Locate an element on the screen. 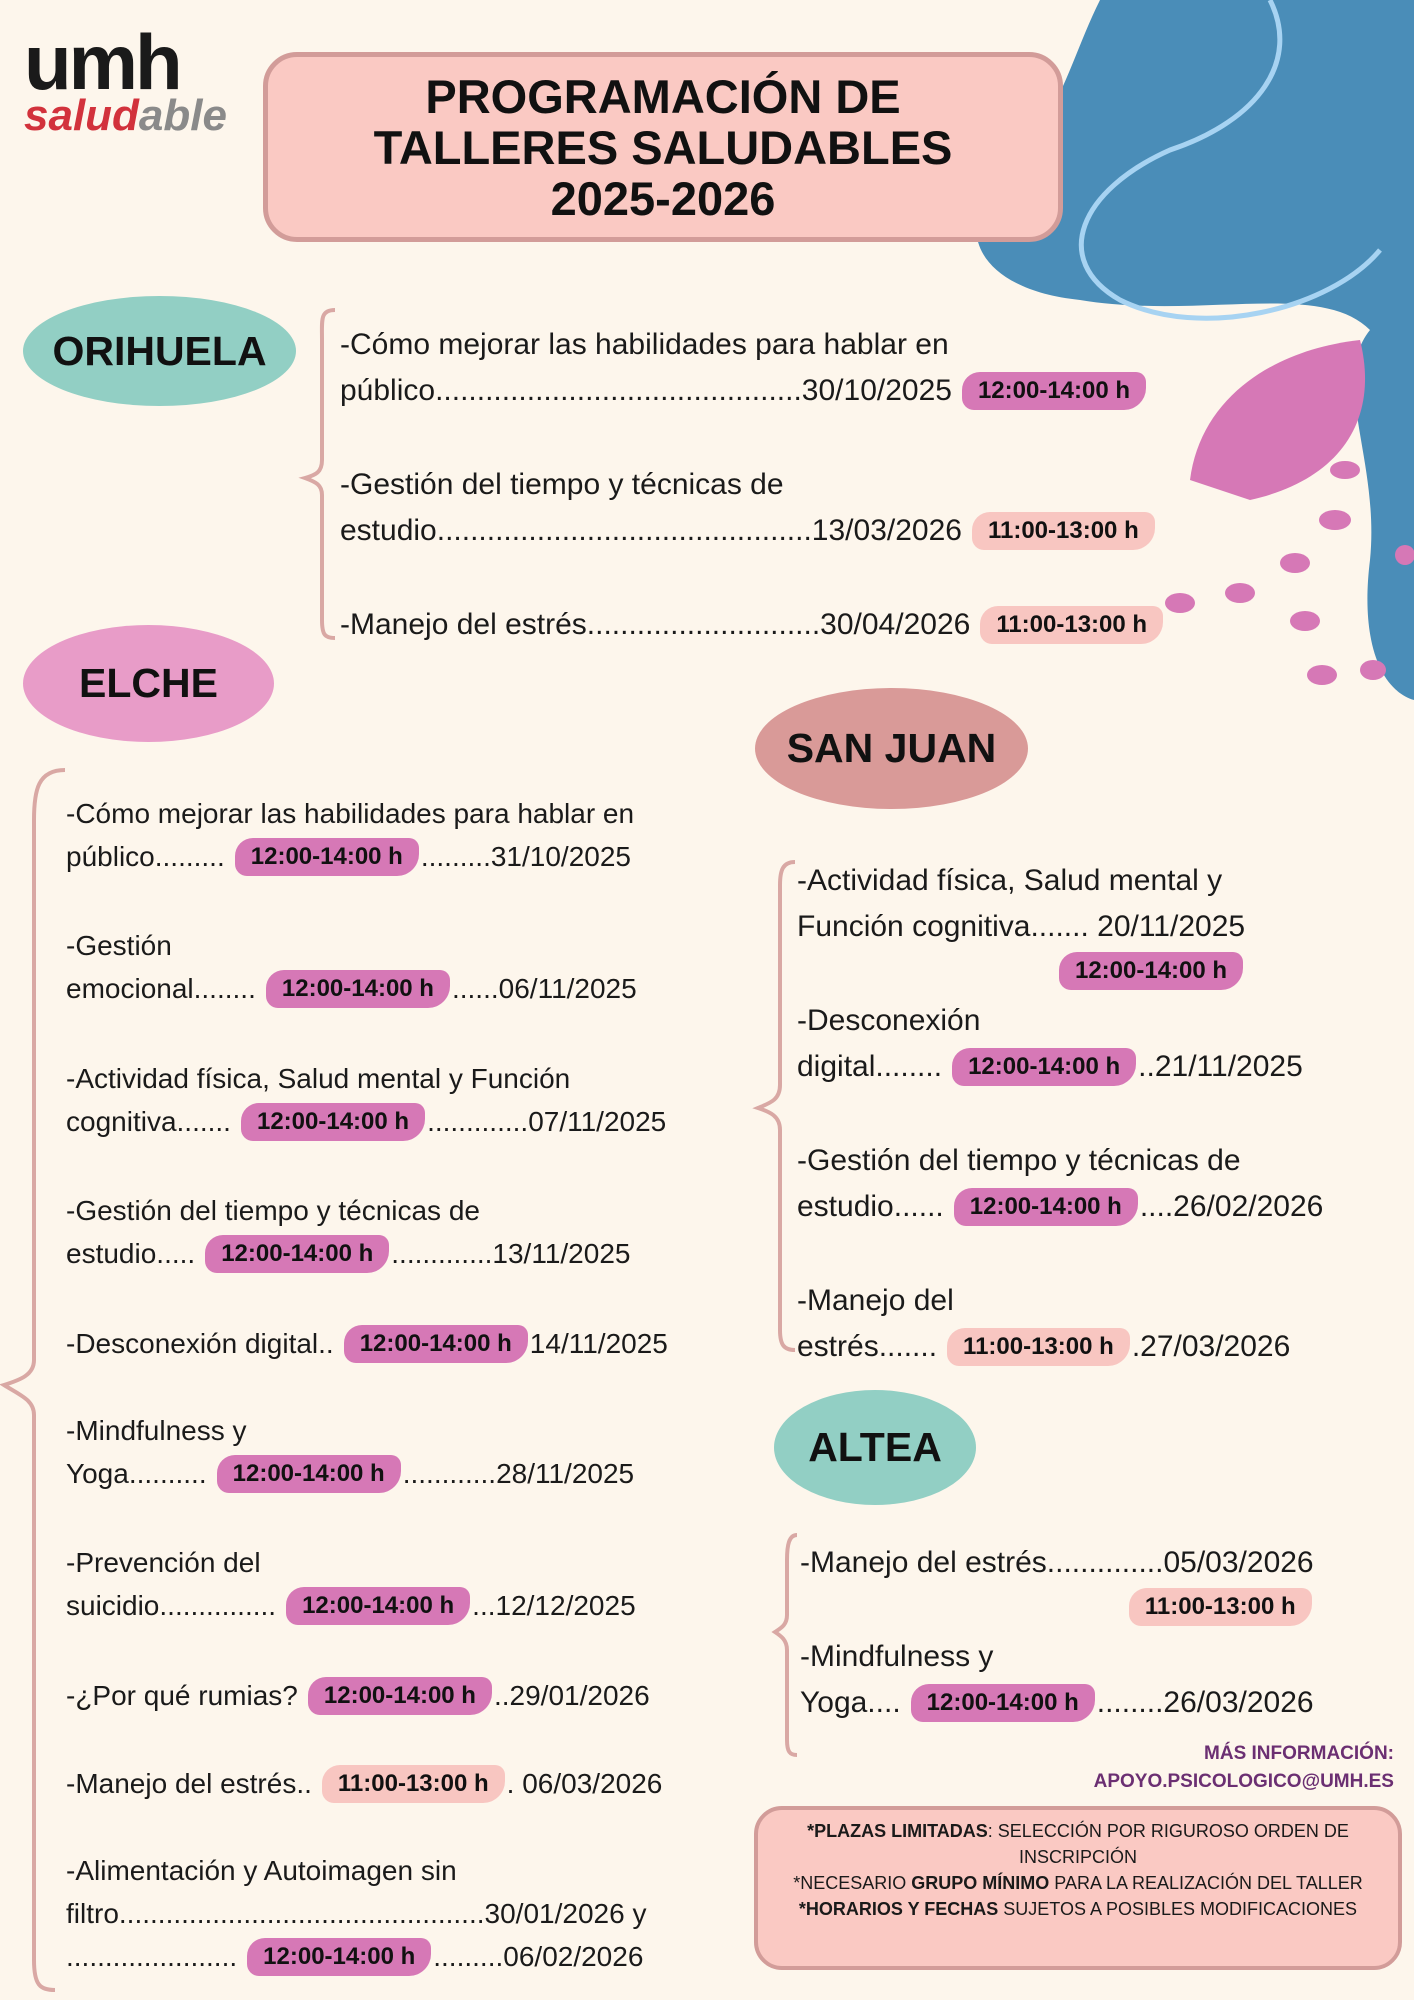 The width and height of the screenshot is (1414, 2000). badge-row: 11:00-13:00 h is located at coordinates (1057, 1607).